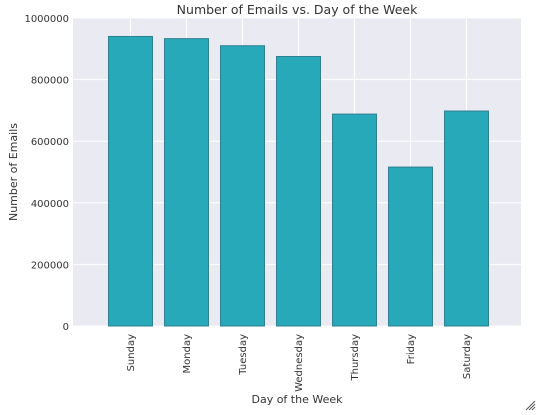 This screenshot has height=415, width=540. What do you see at coordinates (355, 358) in the screenshot?
I see `x-tick-label: Thursday` at bounding box center [355, 358].